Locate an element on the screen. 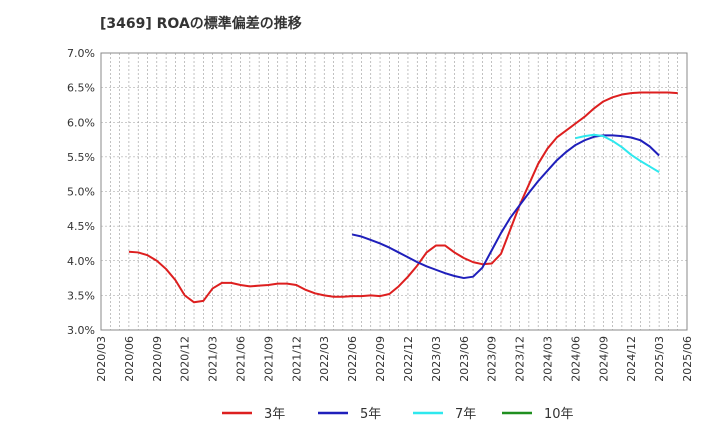 The image size is (720, 440). x-tick-label: 2022/09 is located at coordinates (380, 359).